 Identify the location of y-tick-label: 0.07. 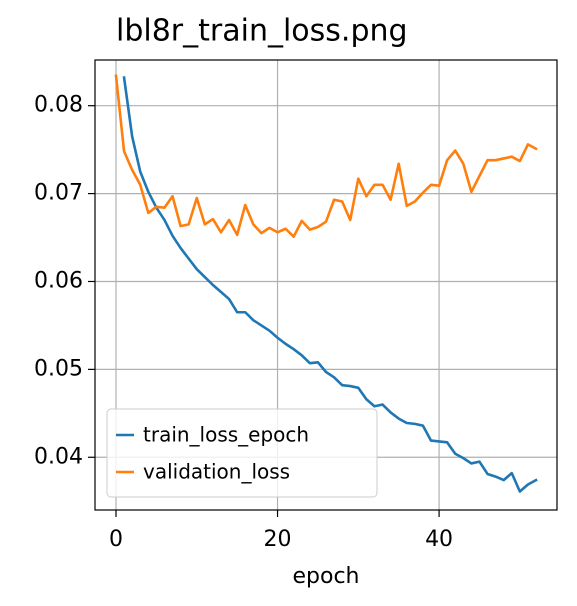
(58, 193).